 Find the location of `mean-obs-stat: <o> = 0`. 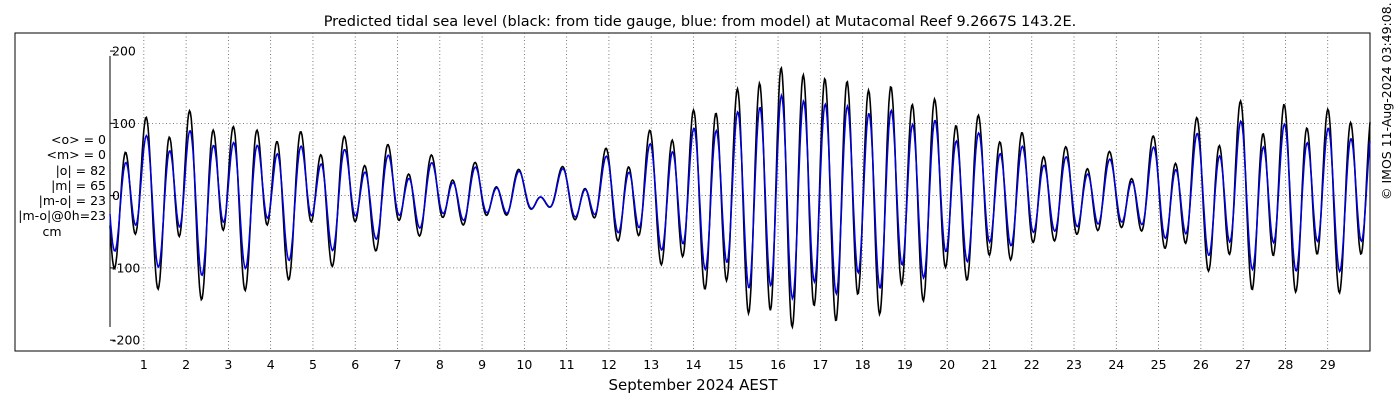

mean-obs-stat: <o> = 0 is located at coordinates (78, 139).